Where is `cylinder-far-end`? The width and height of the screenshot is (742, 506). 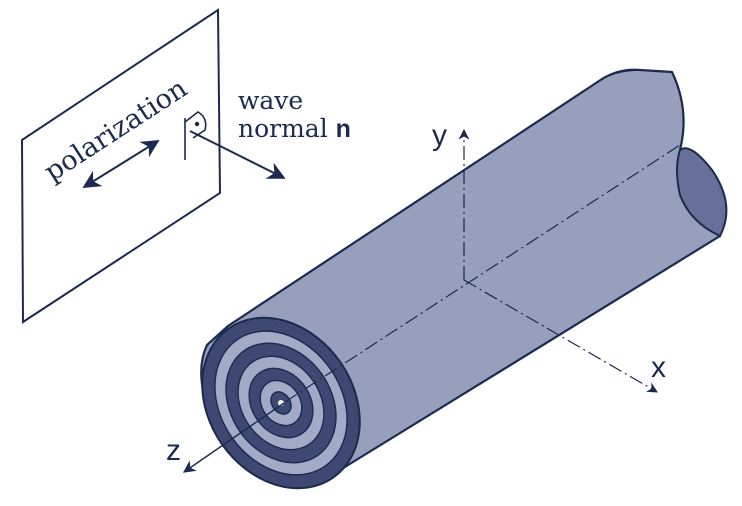
cylinder-far-end is located at coordinates (702, 192).